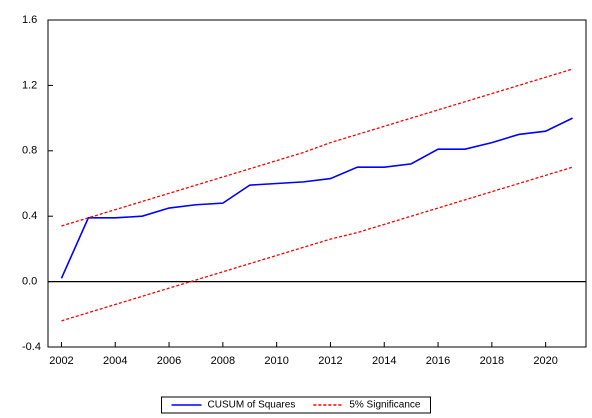 This screenshot has height=418, width=592. What do you see at coordinates (29, 85) in the screenshot?
I see `y-tick-label: 1.2` at bounding box center [29, 85].